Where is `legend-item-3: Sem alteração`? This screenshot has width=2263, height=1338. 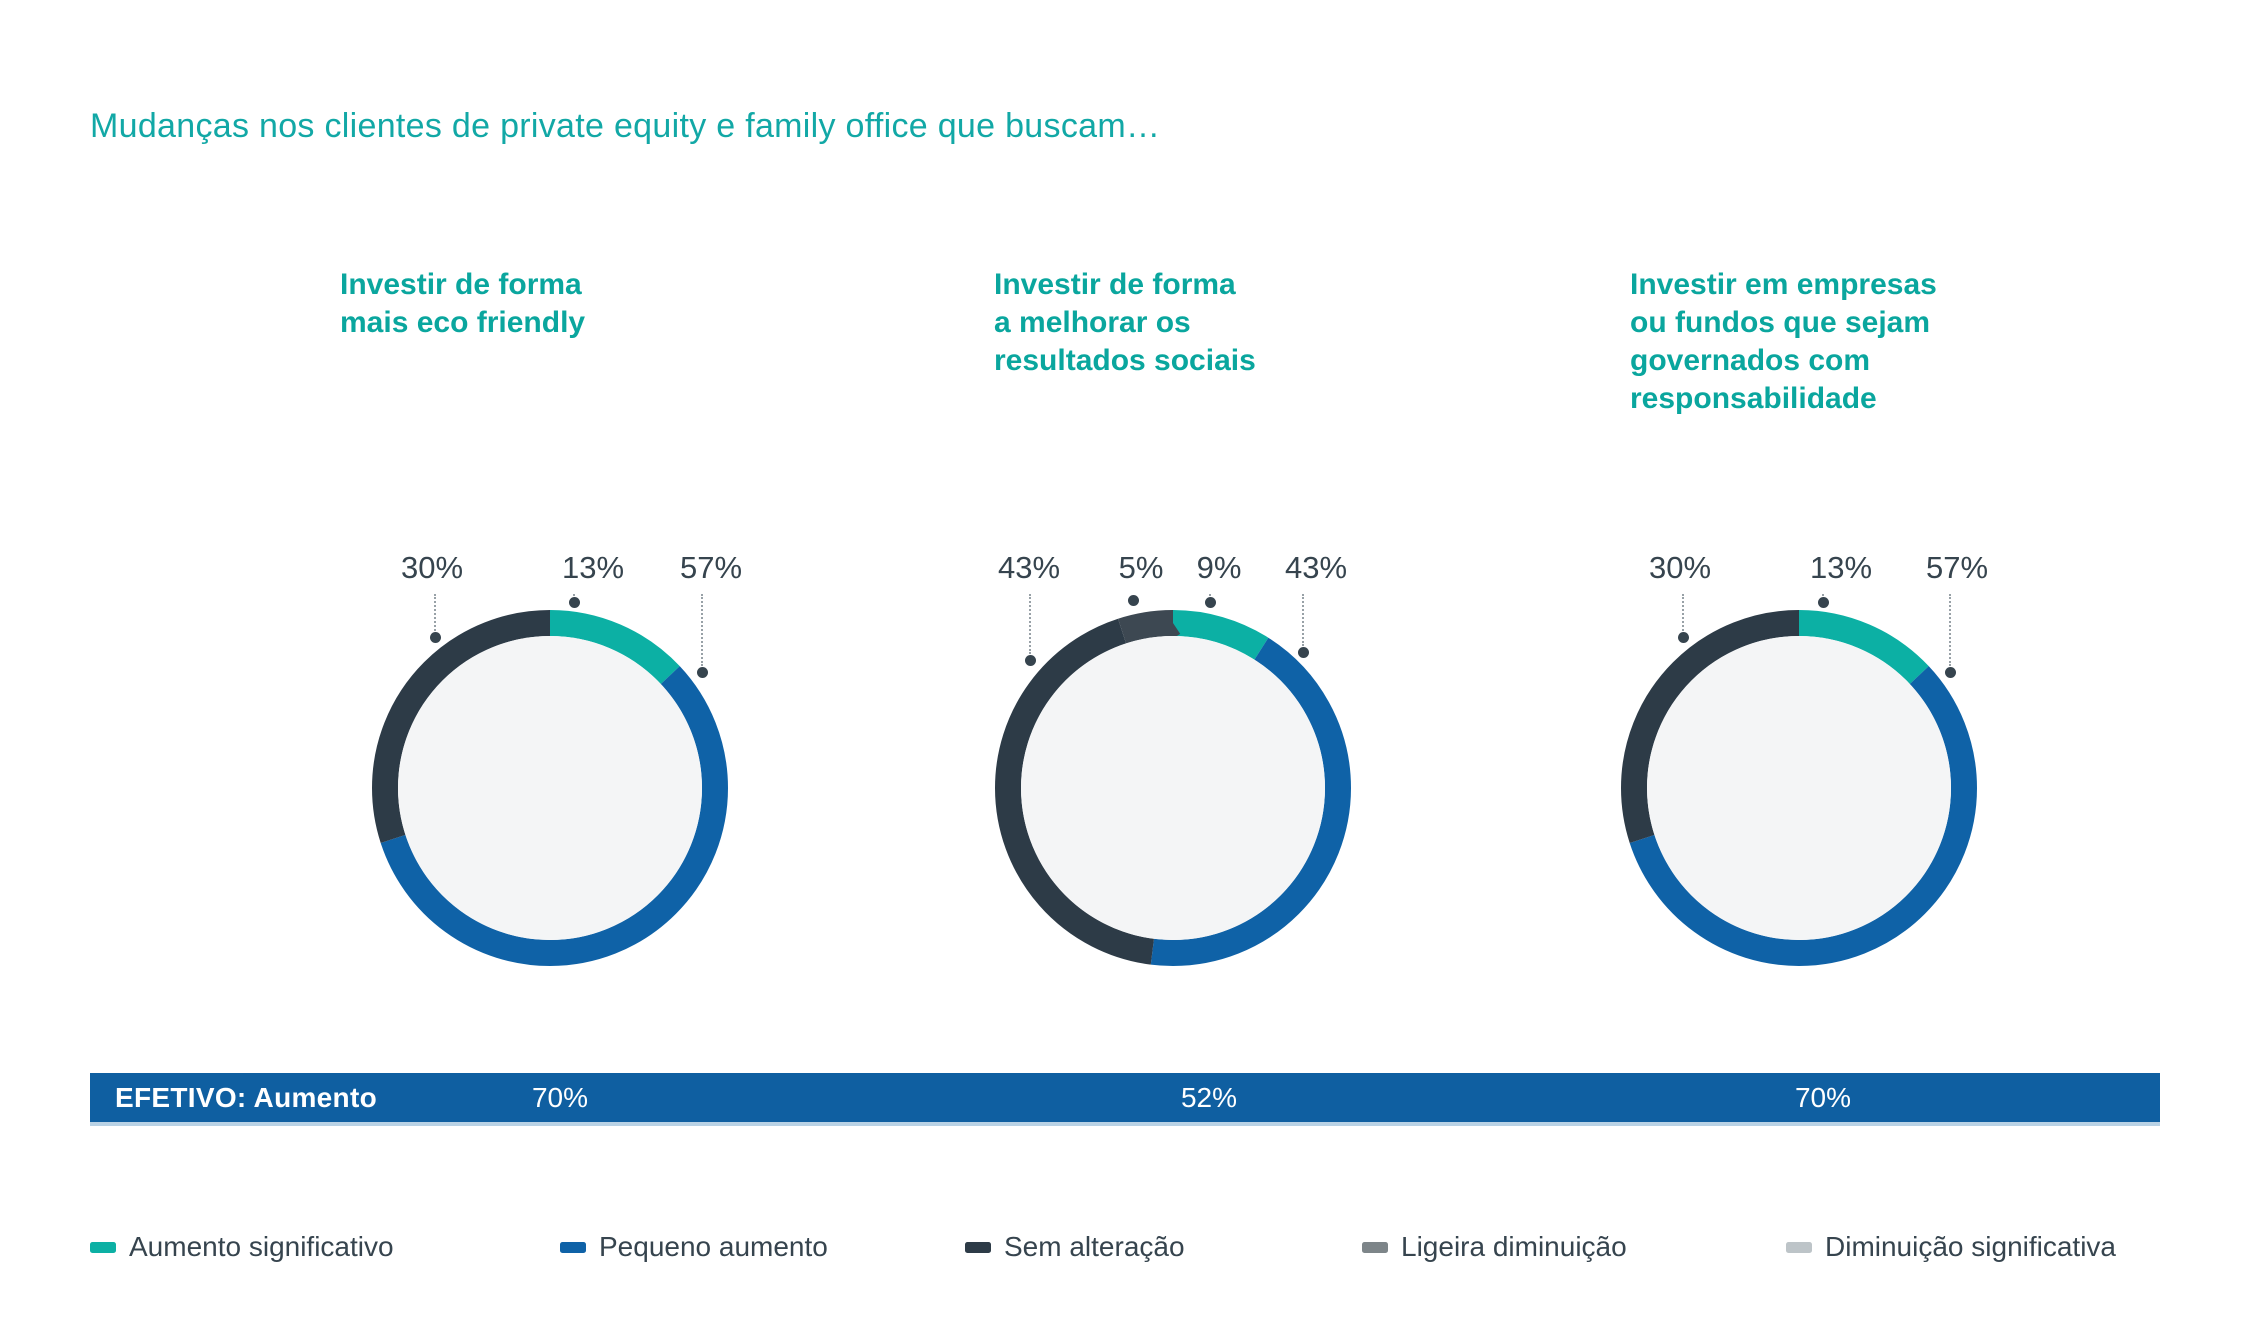 legend-item-3: Sem alteração is located at coordinates (1075, 1247).